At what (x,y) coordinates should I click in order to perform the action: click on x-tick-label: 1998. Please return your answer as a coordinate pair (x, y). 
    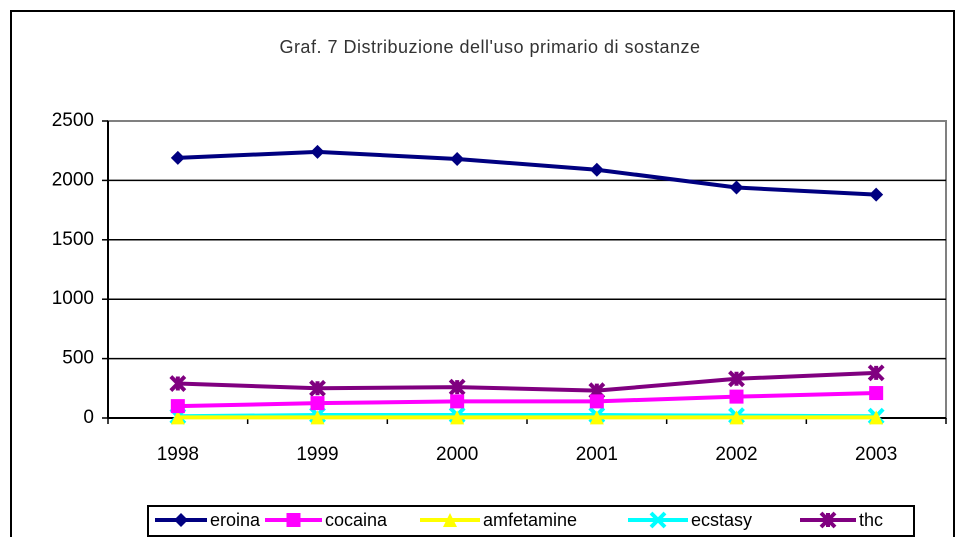
    Looking at the image, I should click on (178, 454).